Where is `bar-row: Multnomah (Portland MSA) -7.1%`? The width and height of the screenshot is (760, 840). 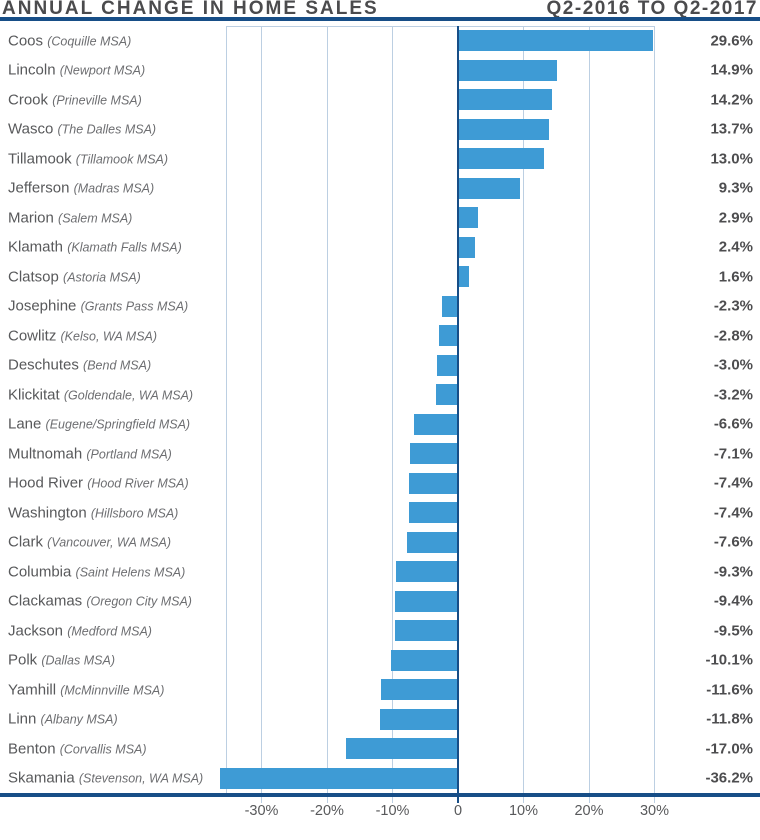
bar-row: Multnomah (Portland MSA) -7.1% is located at coordinates (380, 454).